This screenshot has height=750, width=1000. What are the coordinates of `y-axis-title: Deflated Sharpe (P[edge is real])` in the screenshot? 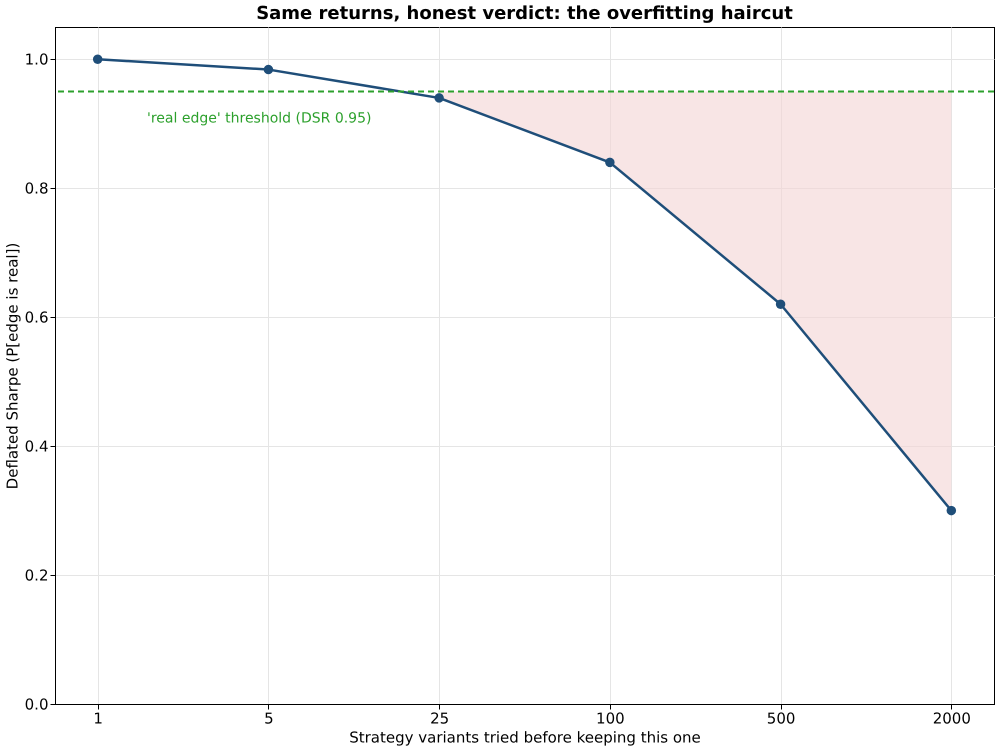 It's located at (13, 366).